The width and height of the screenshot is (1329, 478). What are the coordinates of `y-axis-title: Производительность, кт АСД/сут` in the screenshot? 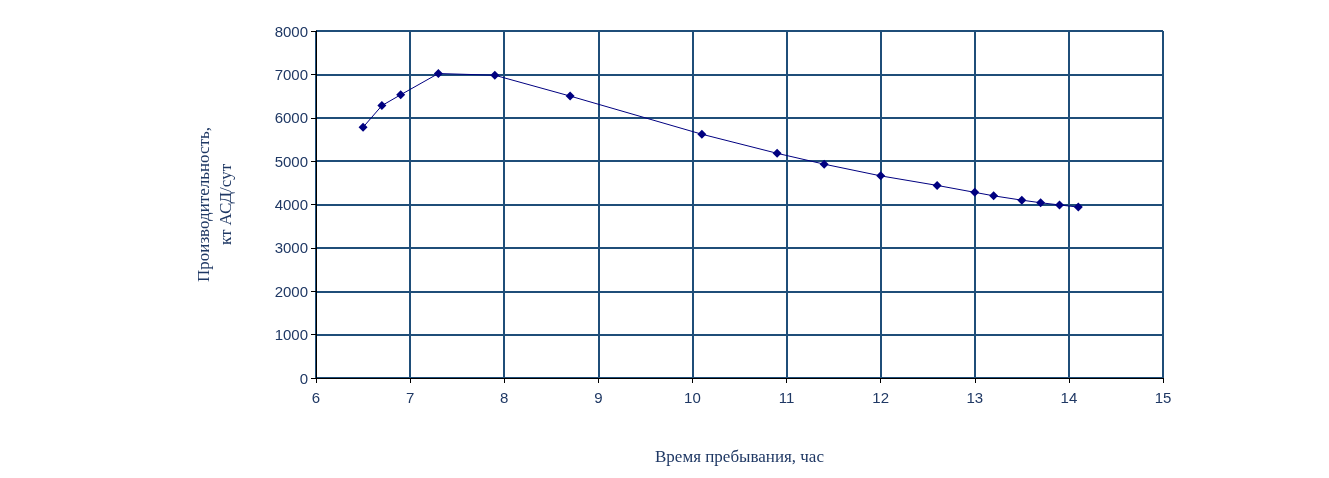 It's located at (214, 204).